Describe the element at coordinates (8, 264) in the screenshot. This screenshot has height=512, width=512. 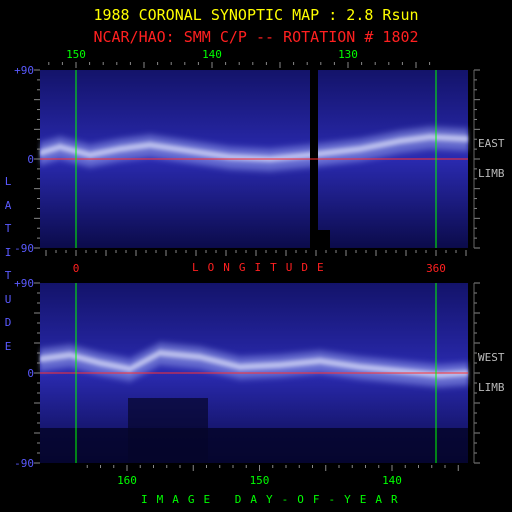
I see `y-axis-label: LATITUDE` at that location.